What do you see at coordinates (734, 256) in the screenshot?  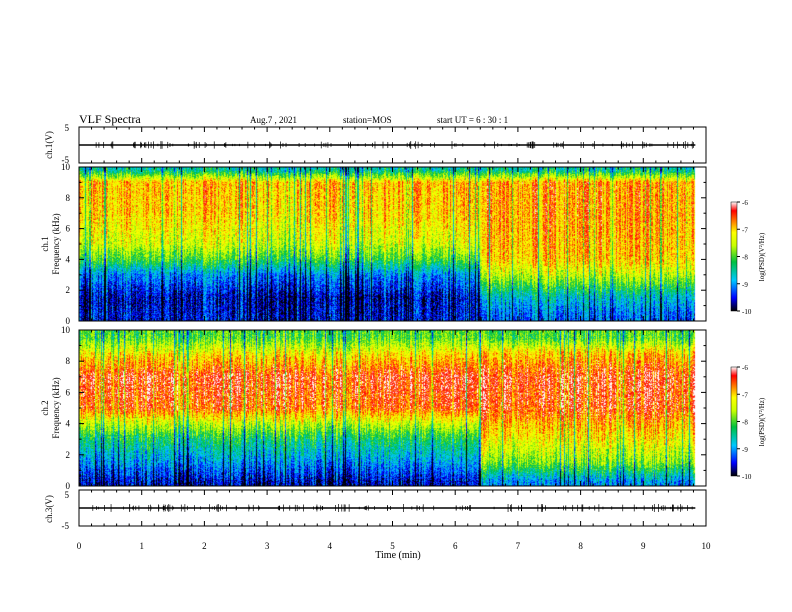 I see `ch1-colorbar-gradient` at bounding box center [734, 256].